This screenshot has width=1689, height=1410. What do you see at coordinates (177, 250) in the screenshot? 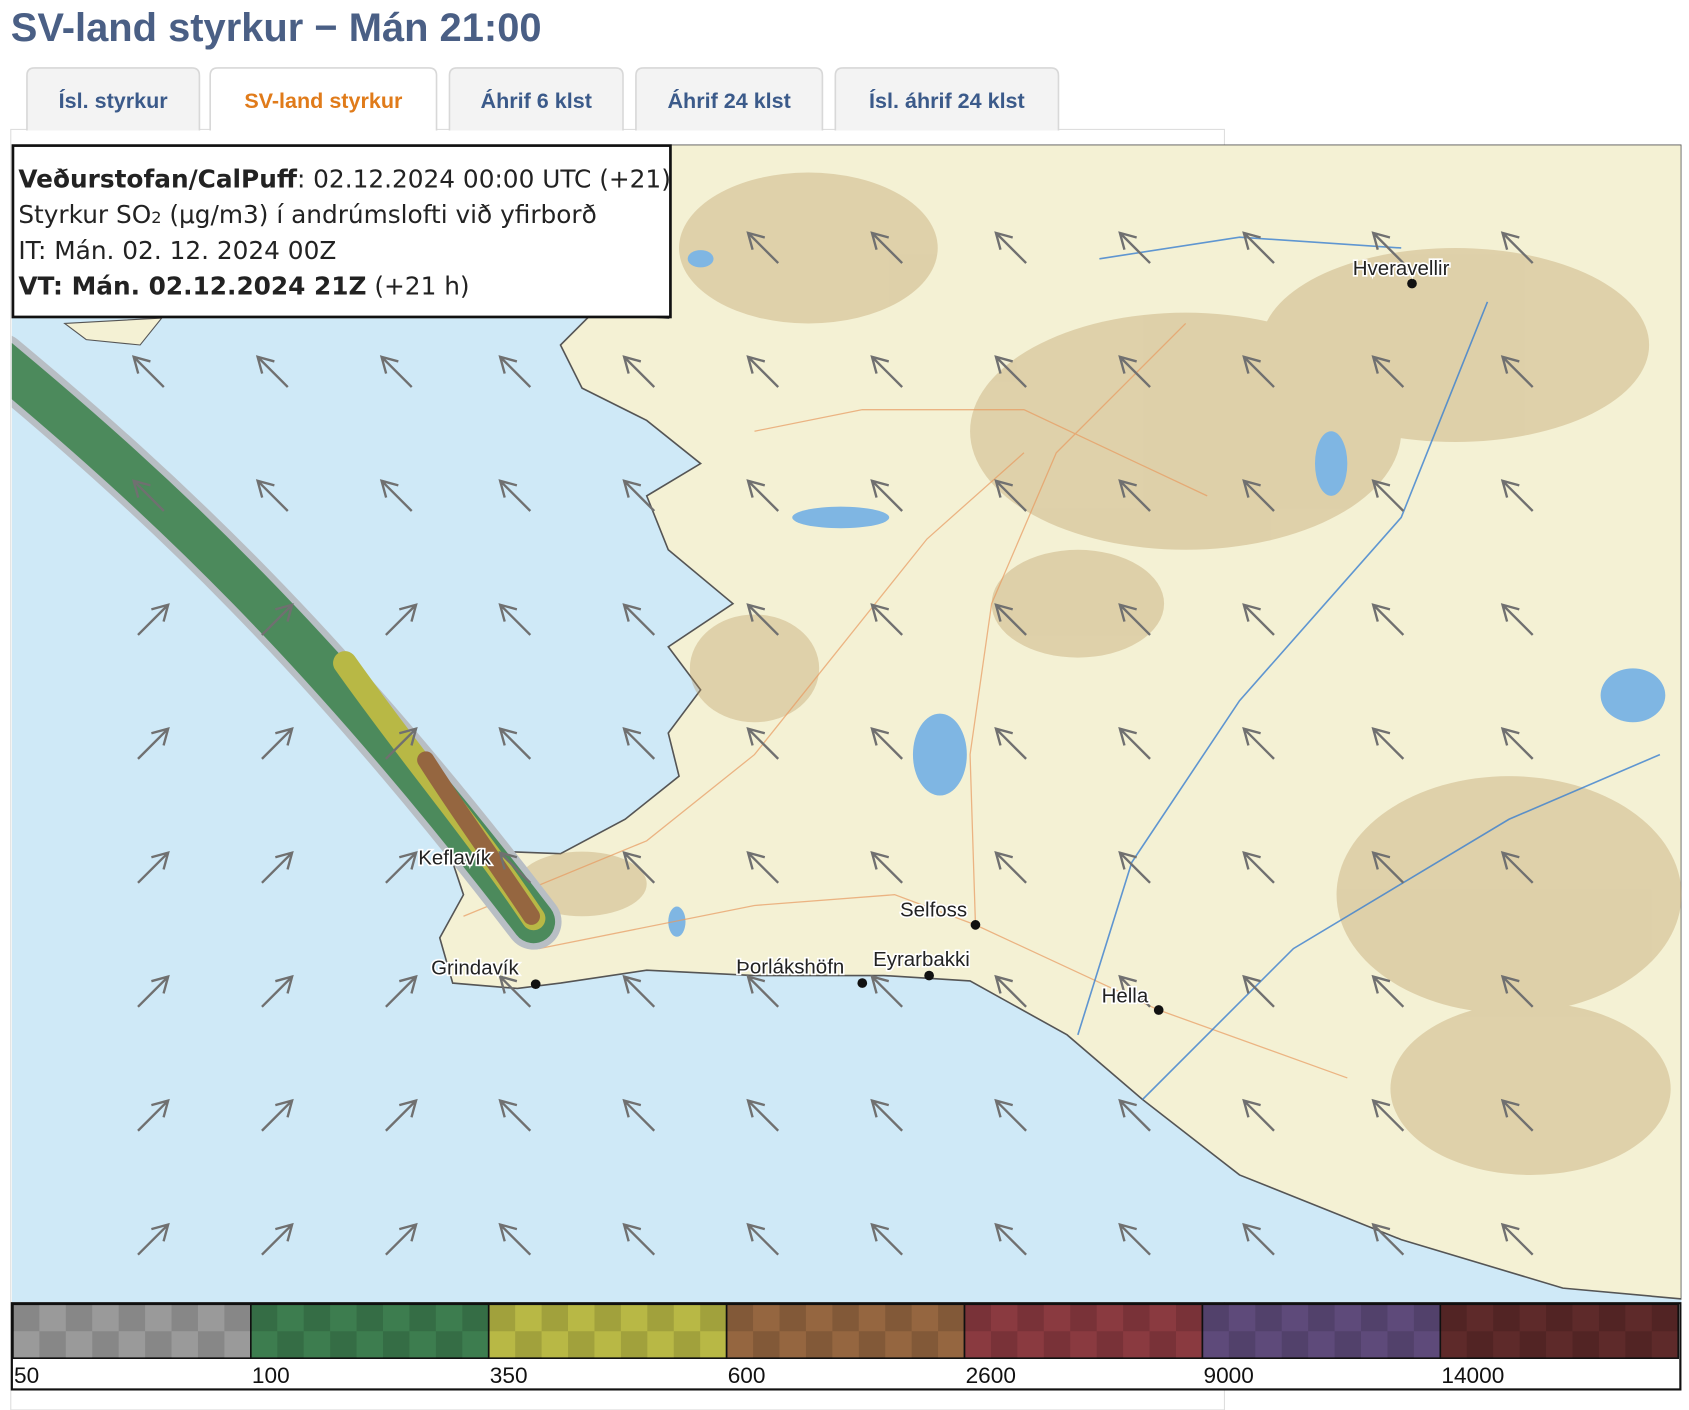
I see `info-line: IT: Mán. 02. 12. 2024 00Z` at bounding box center [177, 250].